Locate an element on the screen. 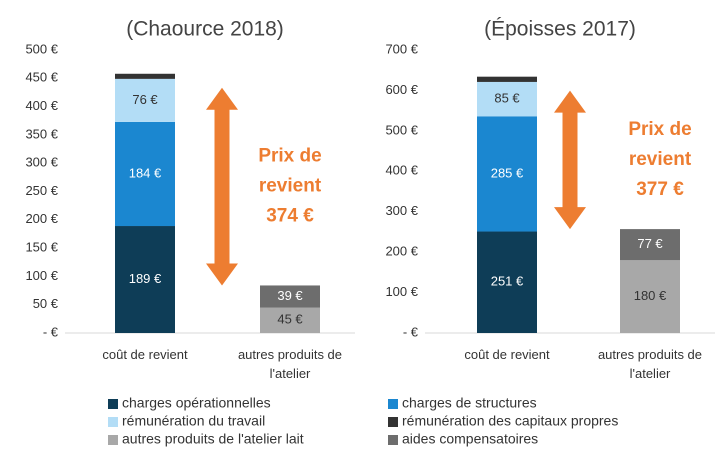 Image resolution: width=717 pixels, height=450 pixels. y-tick-label: 450 € is located at coordinates (41, 77).